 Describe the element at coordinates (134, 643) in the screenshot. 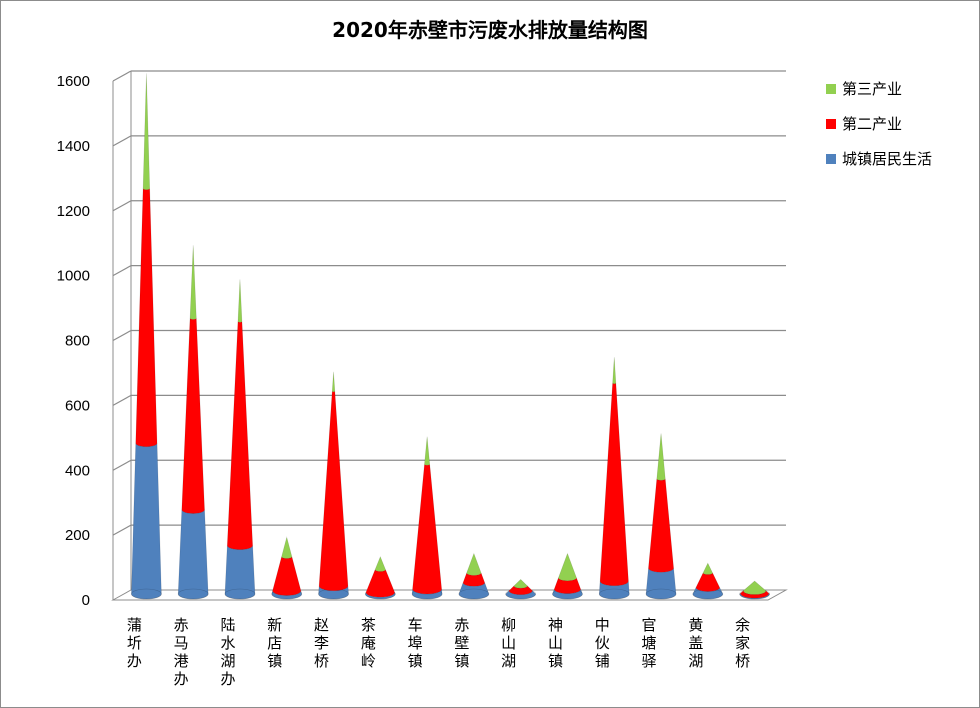

I see `x-category-label: 蒲圻办` at that location.